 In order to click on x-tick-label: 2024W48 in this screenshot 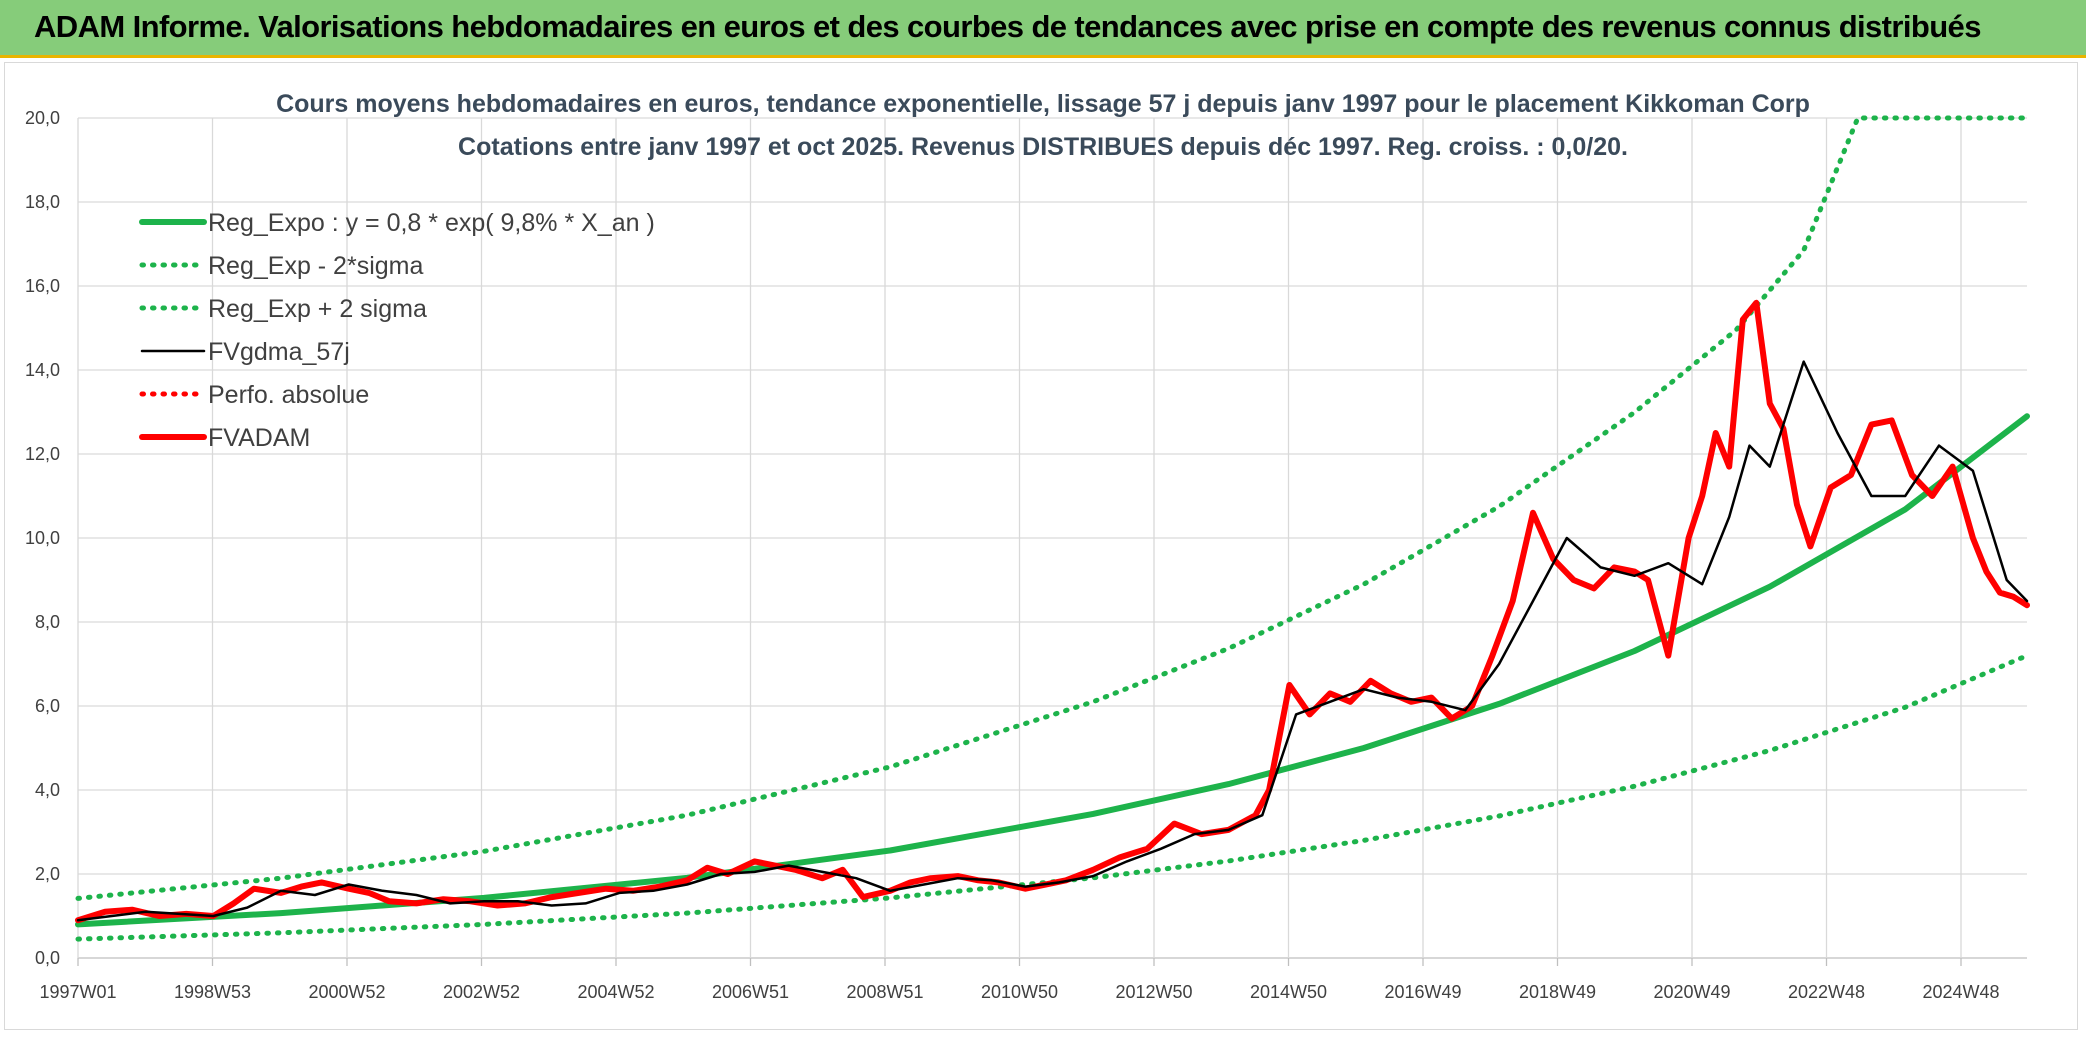, I will do `click(1960, 992)`.